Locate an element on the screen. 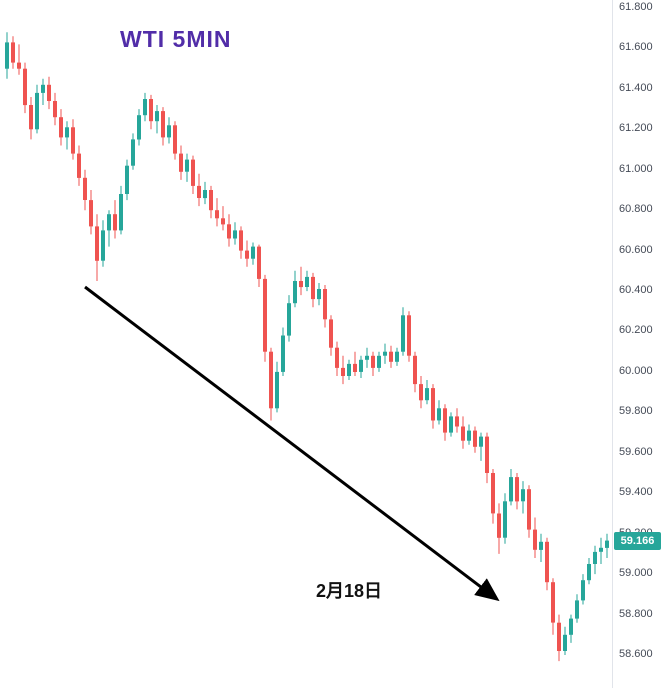  price-tick-label: 60.600 is located at coordinates (636, 250).